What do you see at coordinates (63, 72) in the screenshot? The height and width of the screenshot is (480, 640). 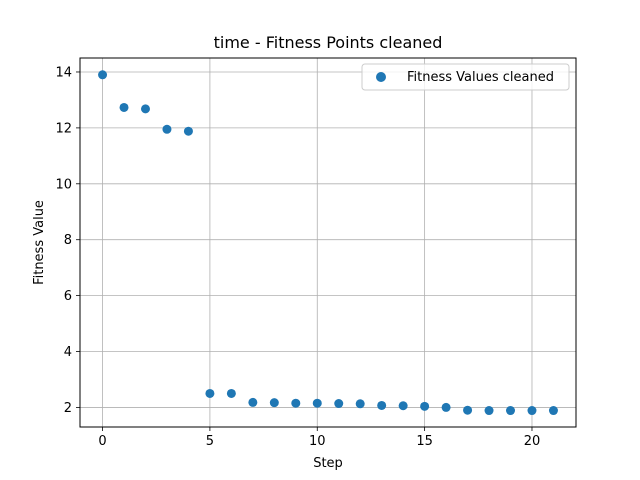 I see `y-tick-label: 14` at bounding box center [63, 72].